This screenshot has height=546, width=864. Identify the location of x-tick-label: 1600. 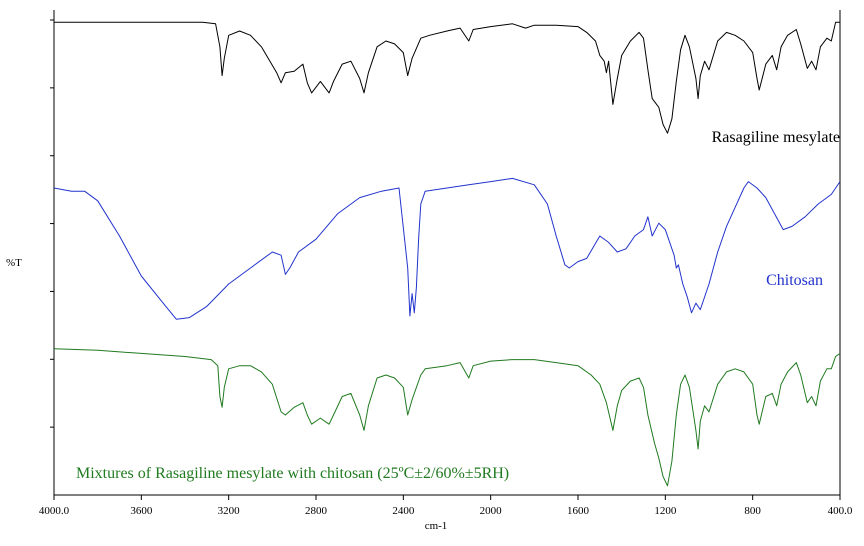
(578, 511).